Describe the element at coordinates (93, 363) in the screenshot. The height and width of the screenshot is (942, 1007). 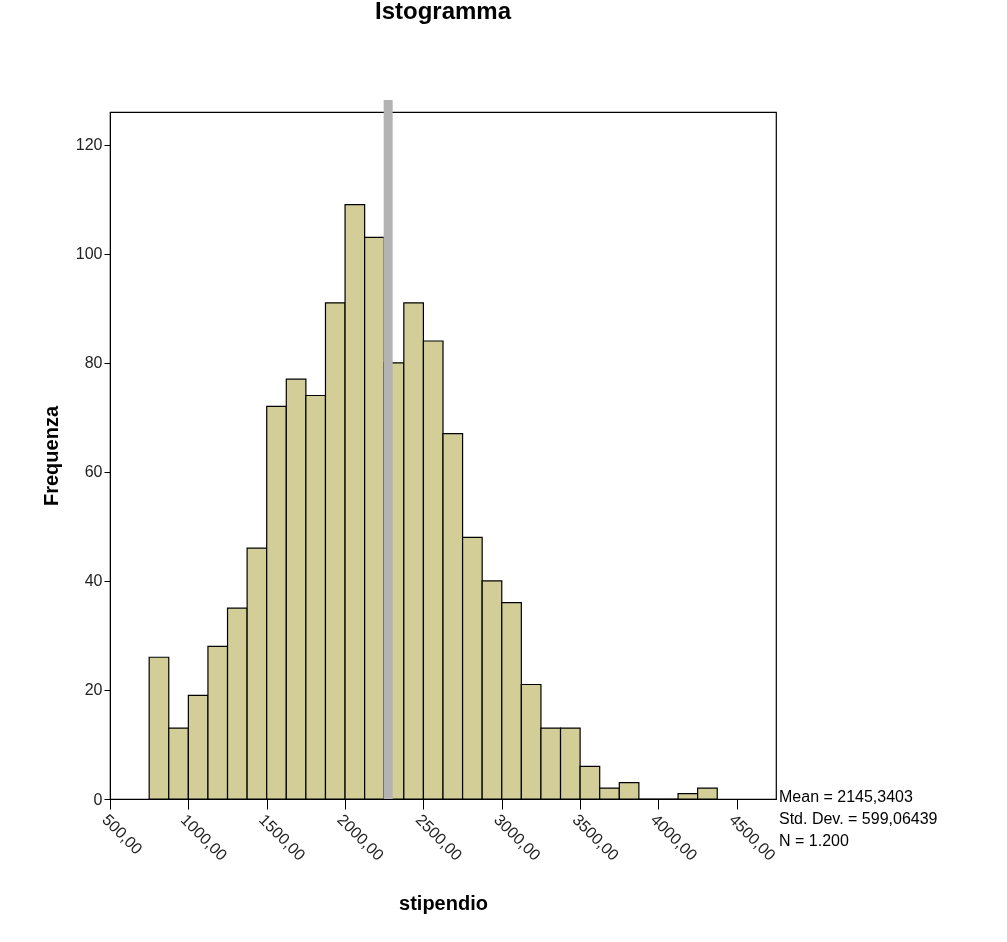
I see `y-tick-label: 80` at that location.